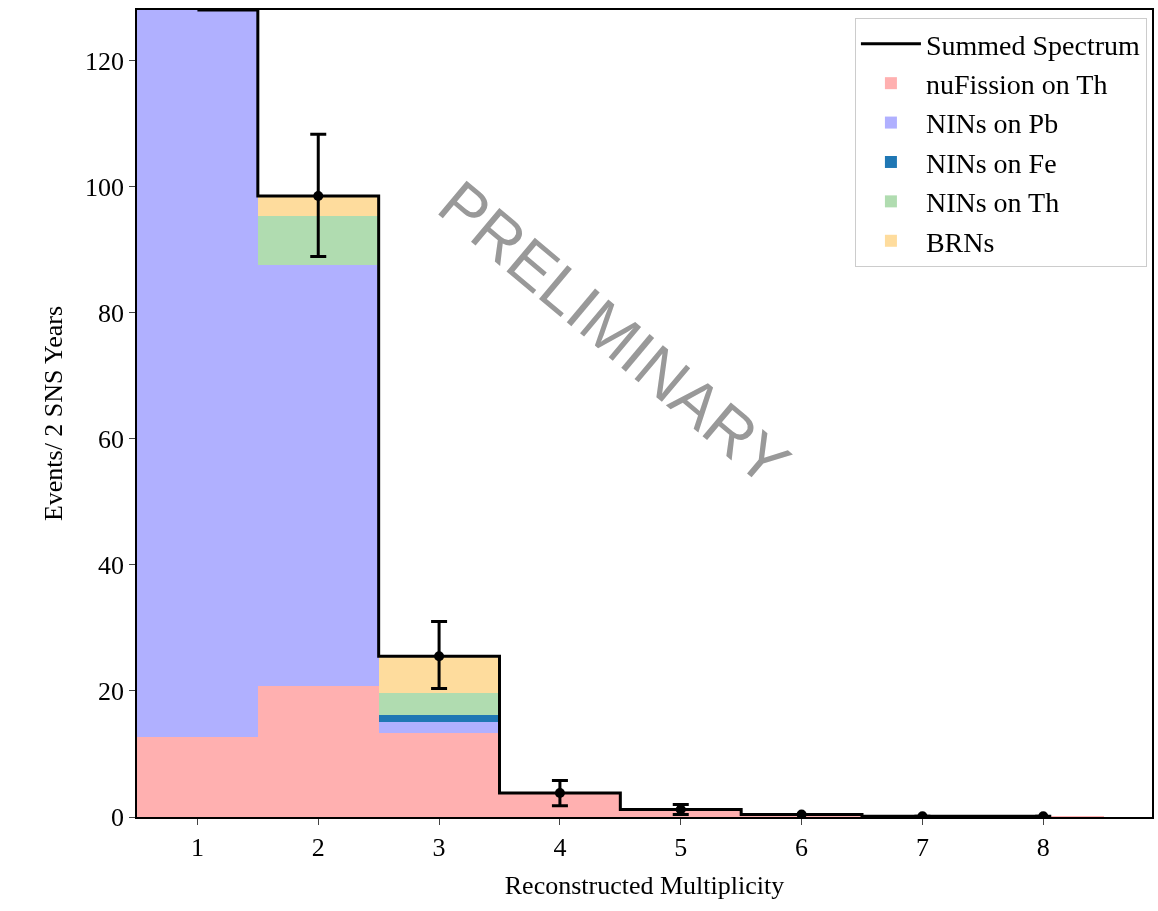 The height and width of the screenshot is (911, 1158). What do you see at coordinates (111, 313) in the screenshot?
I see `y-tick-label: 80` at bounding box center [111, 313].